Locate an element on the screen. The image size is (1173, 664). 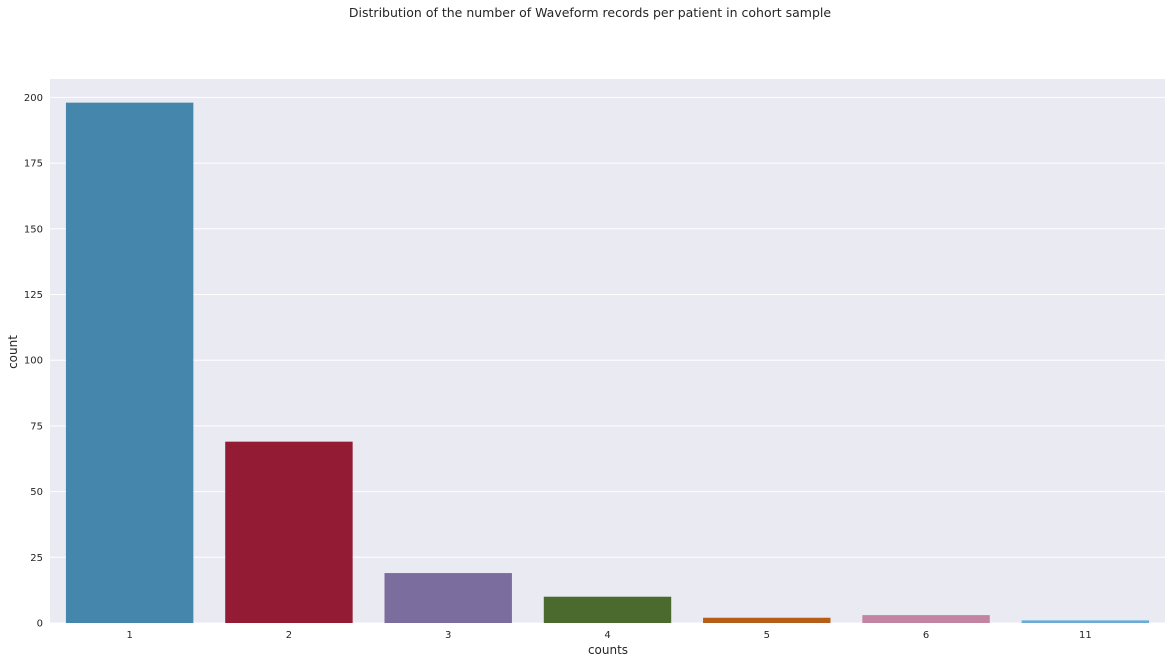
y-axis-ticks: 0 25 50 75 100 125 150 175 200 is located at coordinates (33, 361).